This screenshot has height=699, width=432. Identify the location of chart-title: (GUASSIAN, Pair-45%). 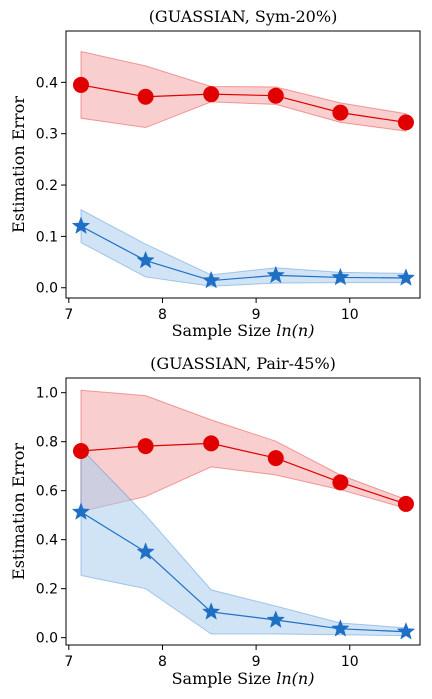
(243, 363).